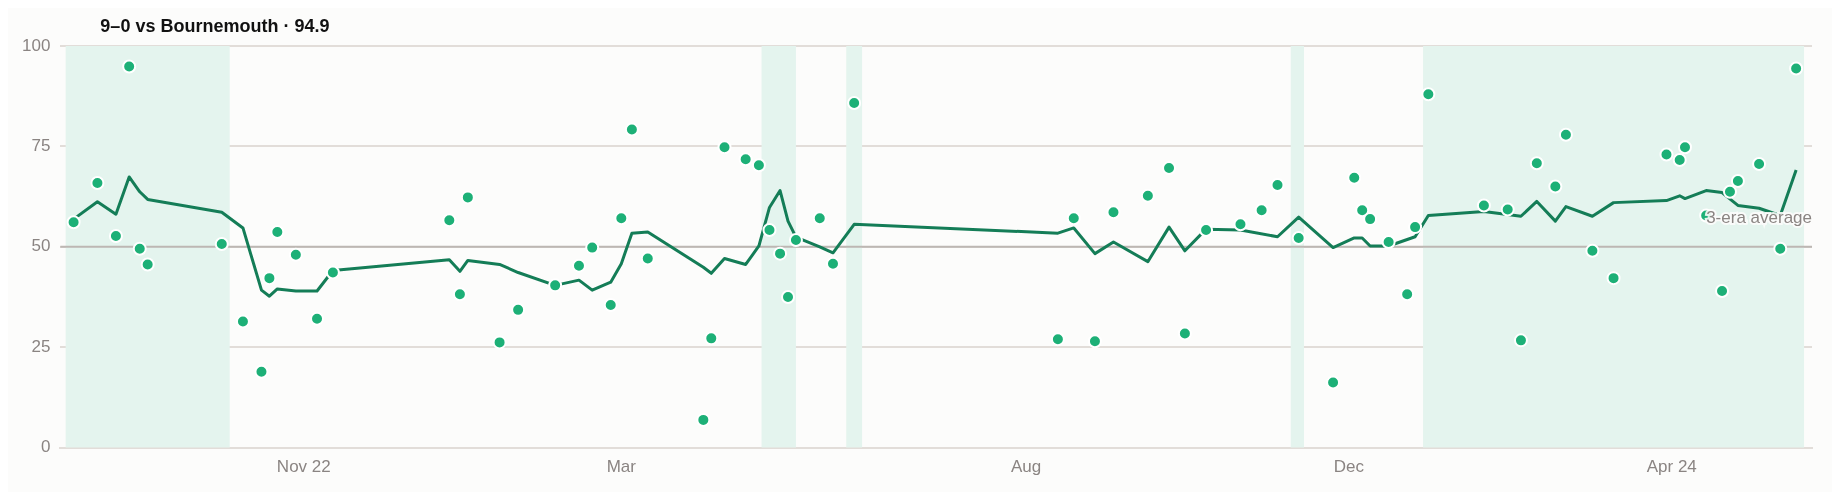 This screenshot has height=500, width=1840. Describe the element at coordinates (36, 45) in the screenshot. I see `y-tick-label: 100` at that location.